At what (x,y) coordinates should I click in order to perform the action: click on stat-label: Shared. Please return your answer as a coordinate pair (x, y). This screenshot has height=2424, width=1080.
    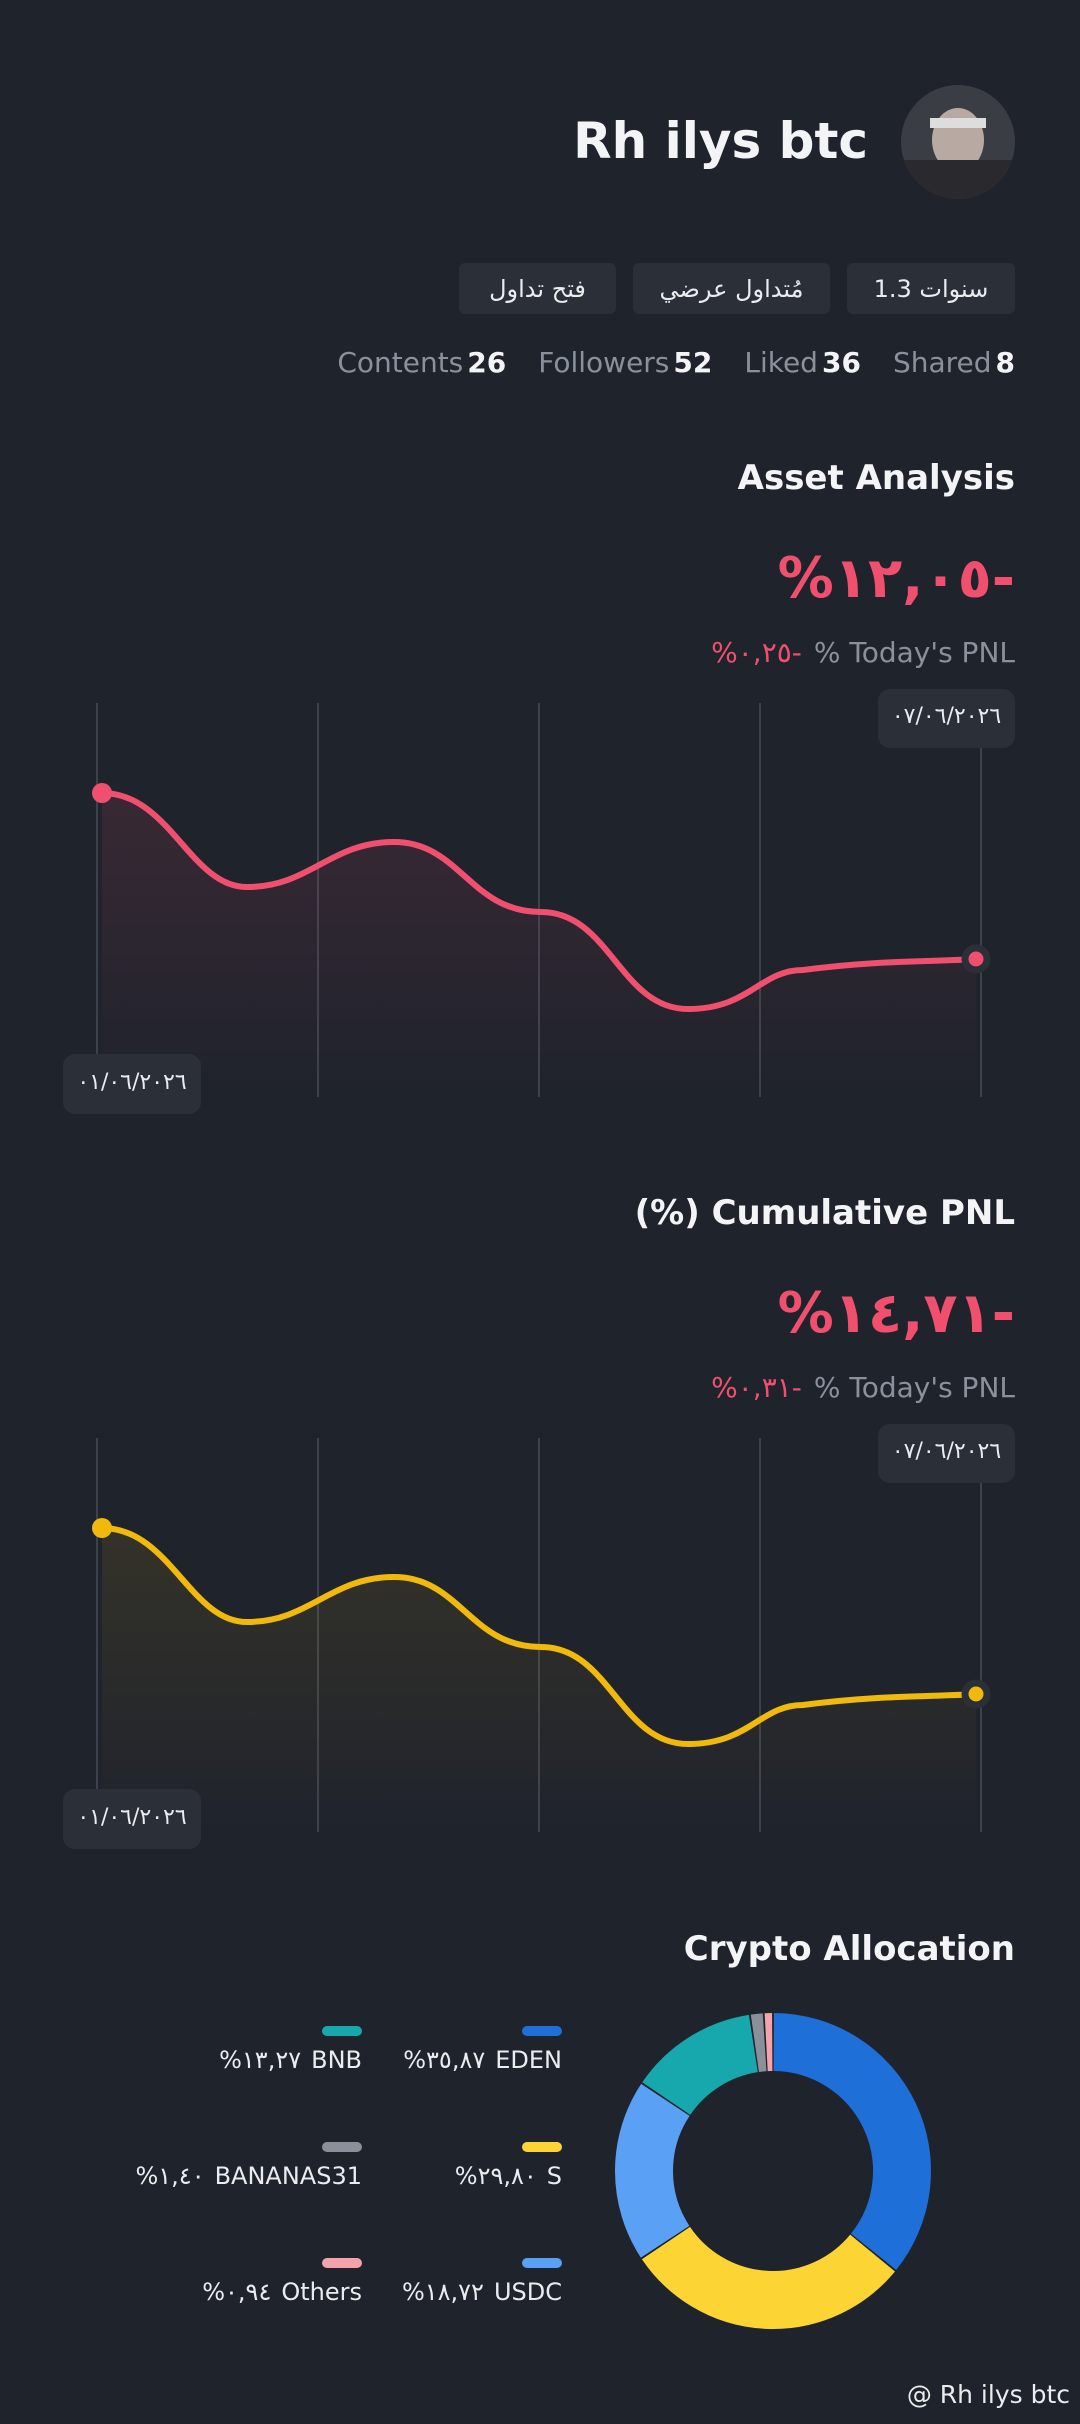
    Looking at the image, I should click on (942, 362).